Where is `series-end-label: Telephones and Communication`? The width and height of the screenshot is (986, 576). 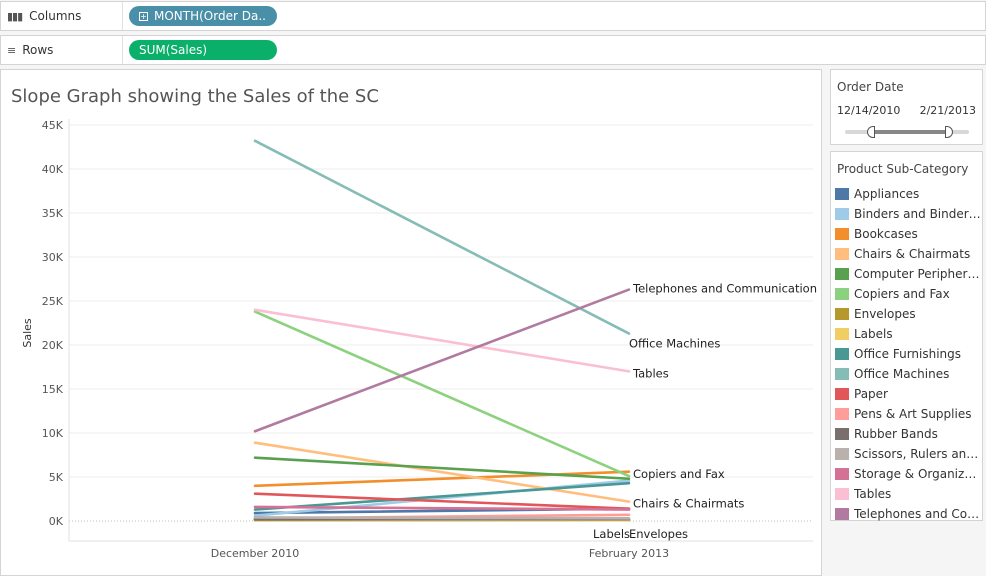
series-end-label: Telephones and Communication is located at coordinates (724, 289).